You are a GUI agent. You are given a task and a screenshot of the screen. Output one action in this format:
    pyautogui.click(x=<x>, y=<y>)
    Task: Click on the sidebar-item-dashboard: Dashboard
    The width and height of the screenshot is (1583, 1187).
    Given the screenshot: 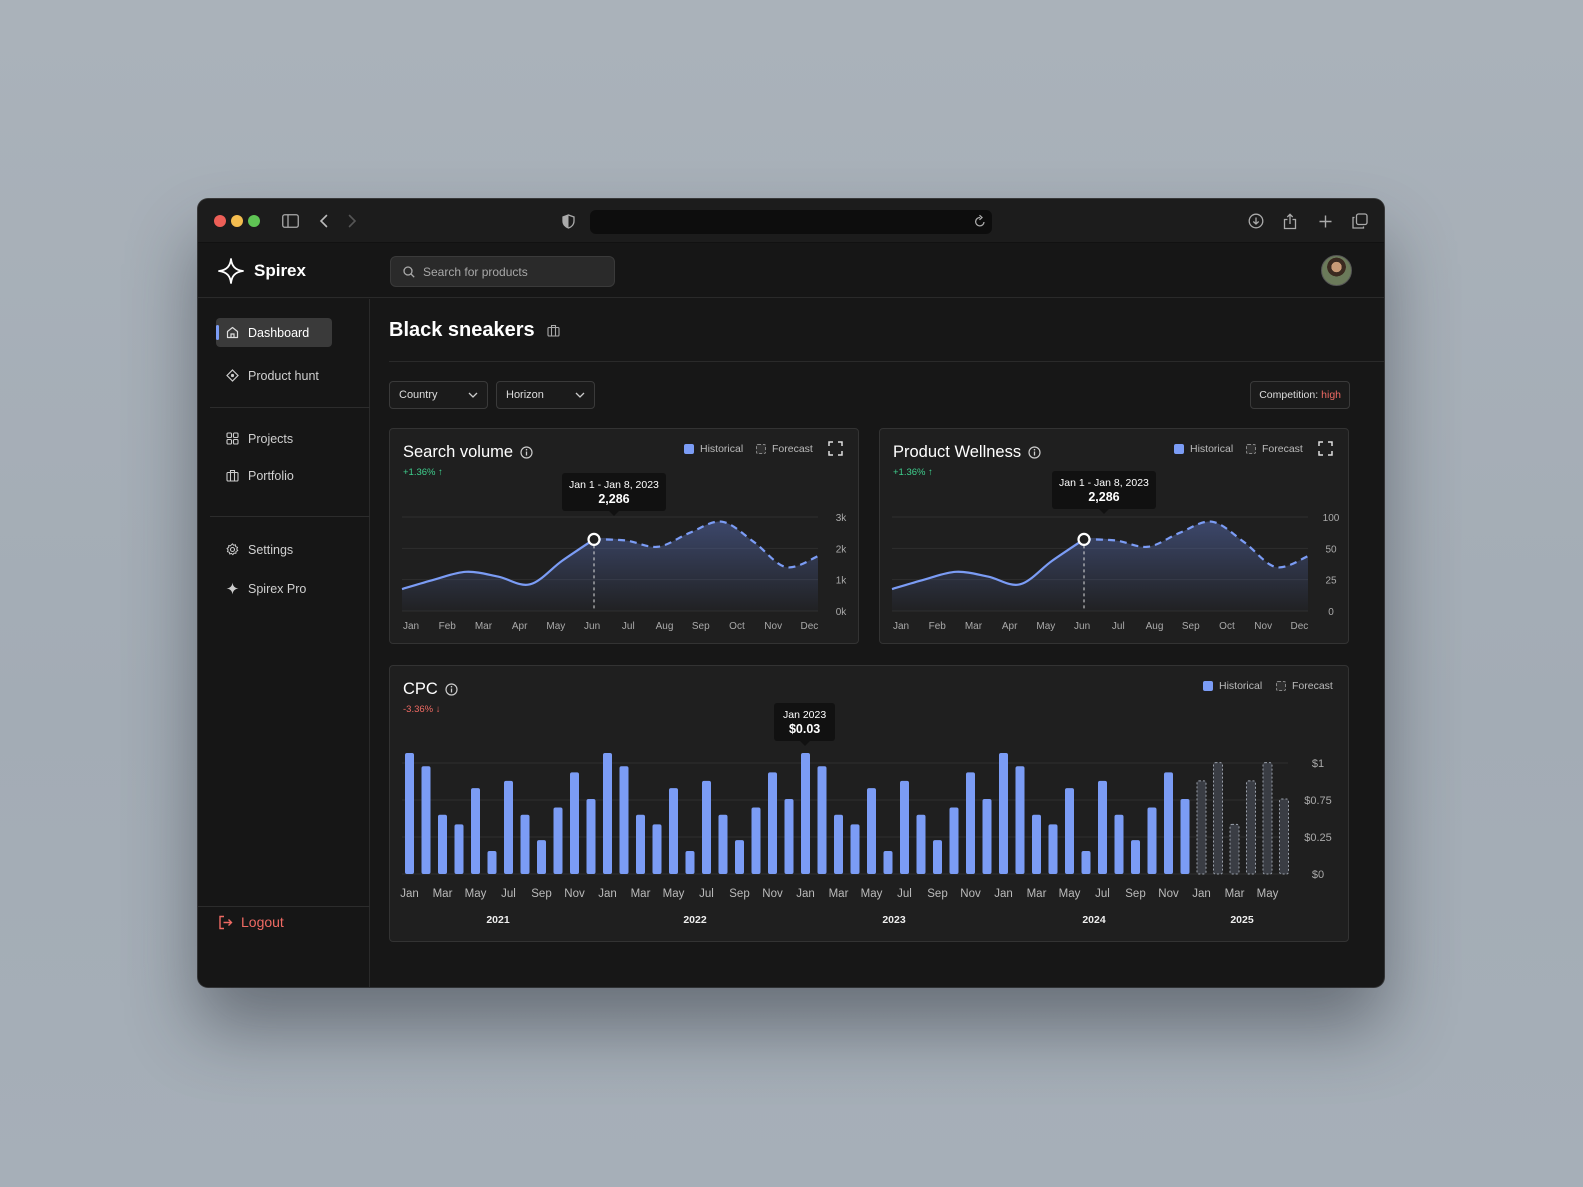 What is the action you would take?
    pyautogui.click(x=274, y=332)
    